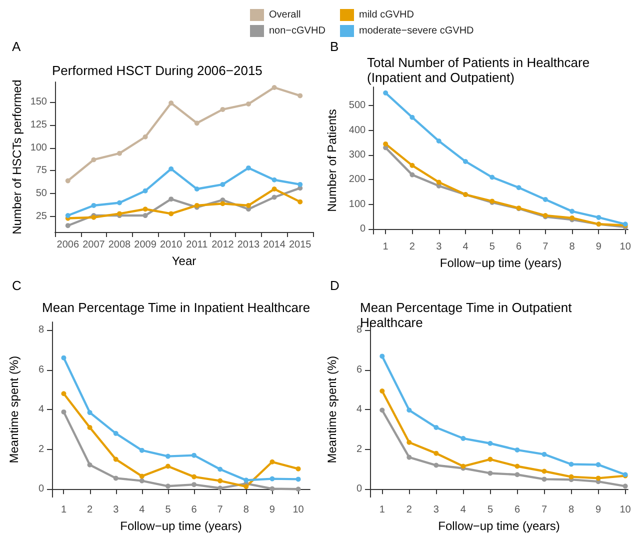 This screenshot has height=537, width=636. What do you see at coordinates (332, 160) in the screenshot?
I see `y-axis-title: Number of Patients` at bounding box center [332, 160].